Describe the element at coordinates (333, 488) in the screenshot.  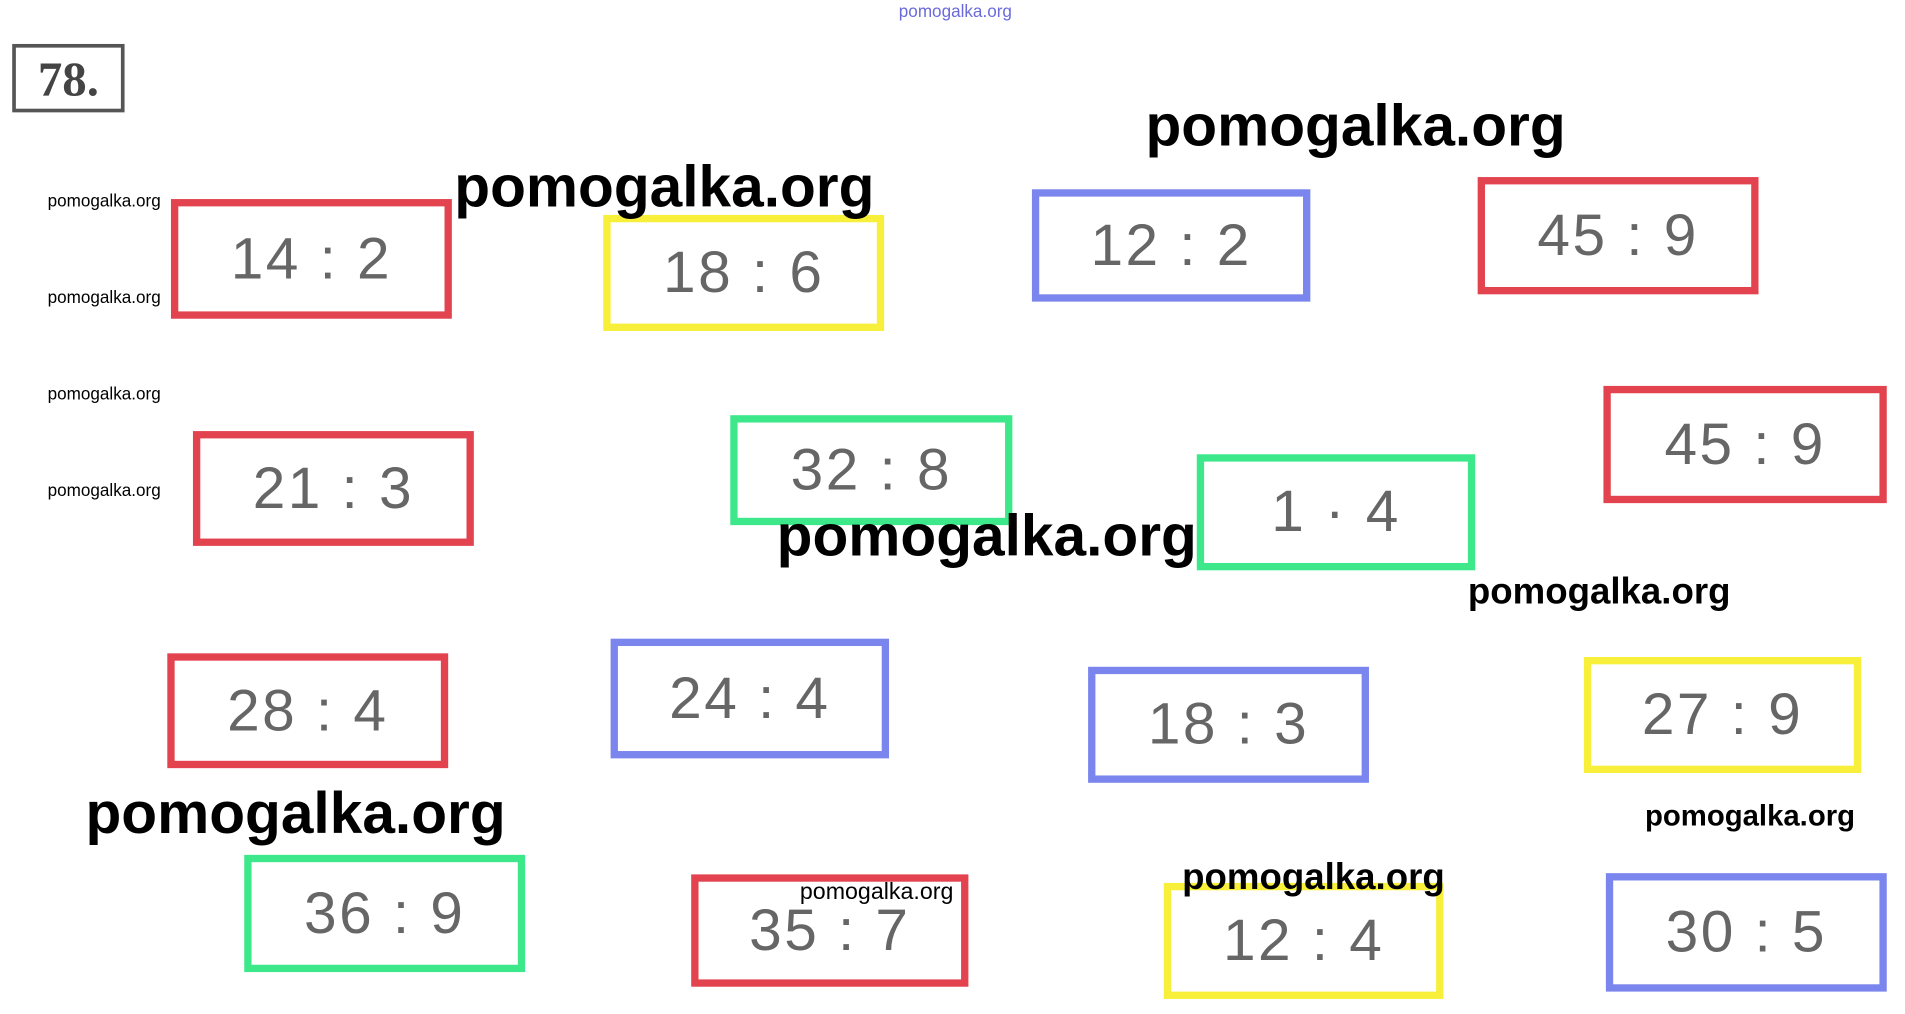
I see `number-card: 21 : 3` at that location.